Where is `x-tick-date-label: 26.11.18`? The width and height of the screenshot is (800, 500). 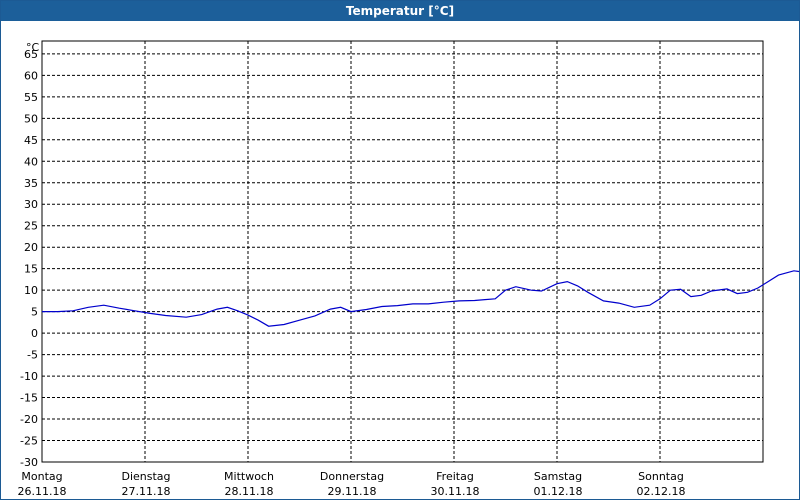
x-tick-date-label: 26.11.18 is located at coordinates (42, 491).